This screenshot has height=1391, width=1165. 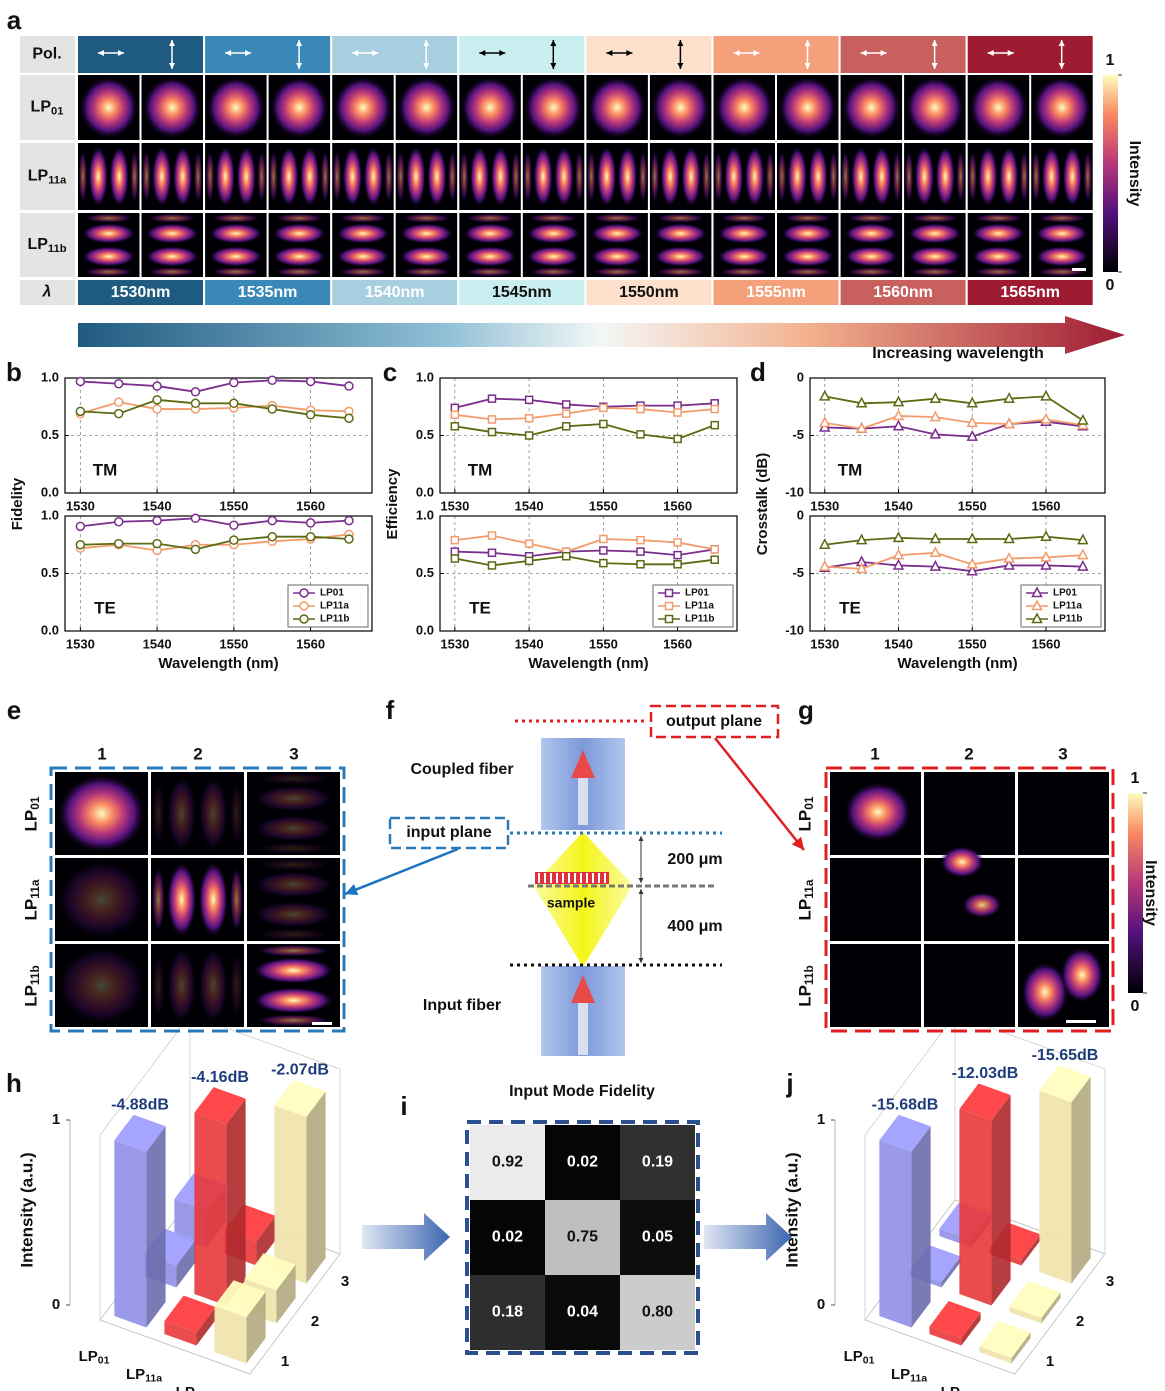 What do you see at coordinates (94, 1357) in the screenshot?
I see `category-label: LP01` at bounding box center [94, 1357].